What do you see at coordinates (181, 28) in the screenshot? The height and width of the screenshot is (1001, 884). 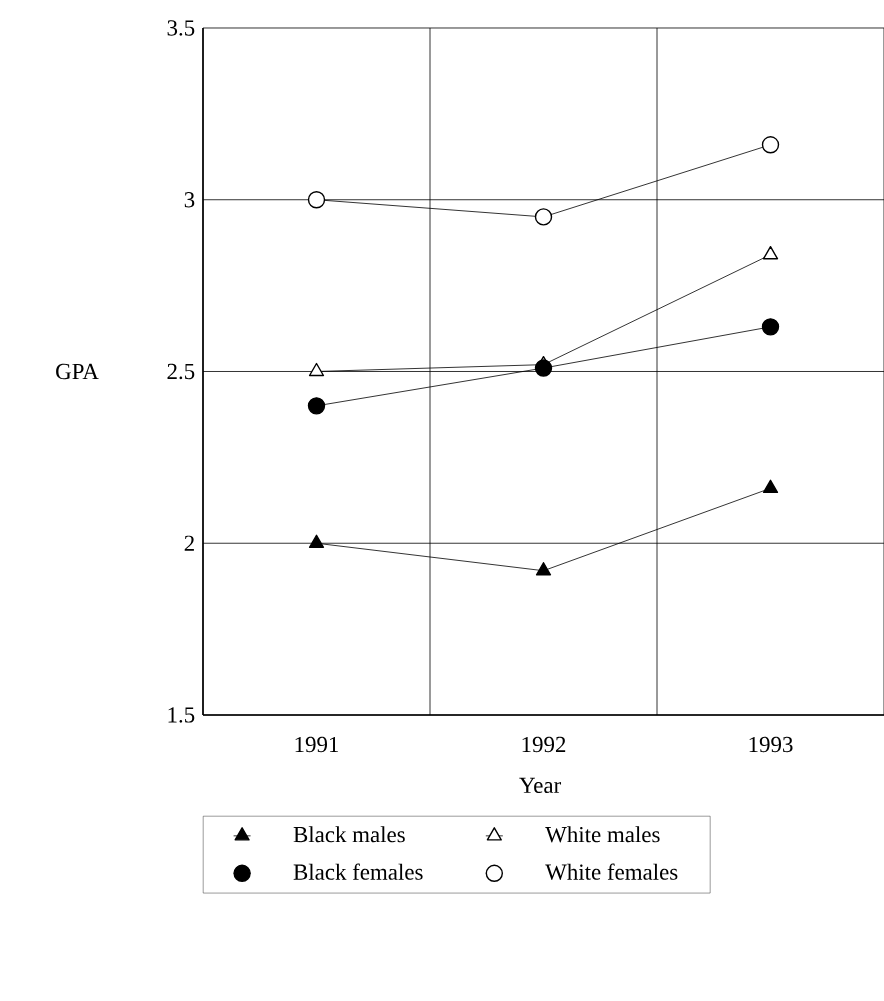 I see `y-tick-label: 3.5` at bounding box center [181, 28].